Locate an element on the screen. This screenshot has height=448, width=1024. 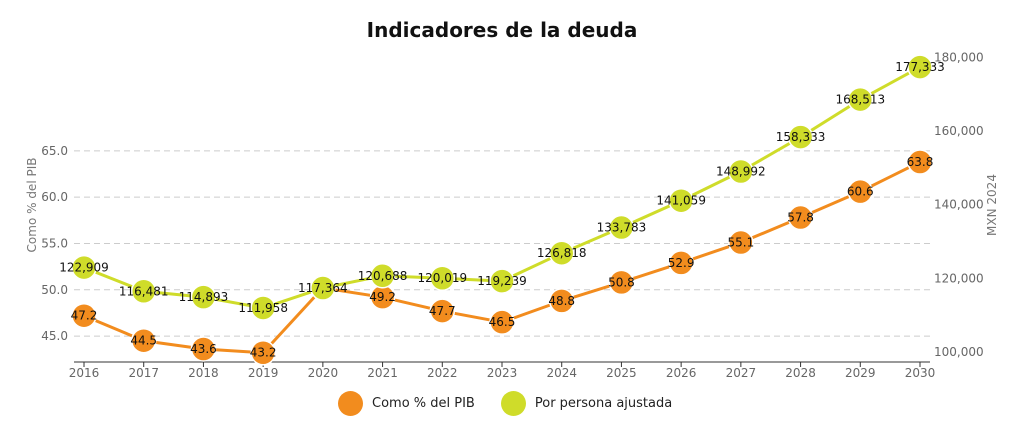
x-tick-label: 2019 is located at coordinates (263, 373).